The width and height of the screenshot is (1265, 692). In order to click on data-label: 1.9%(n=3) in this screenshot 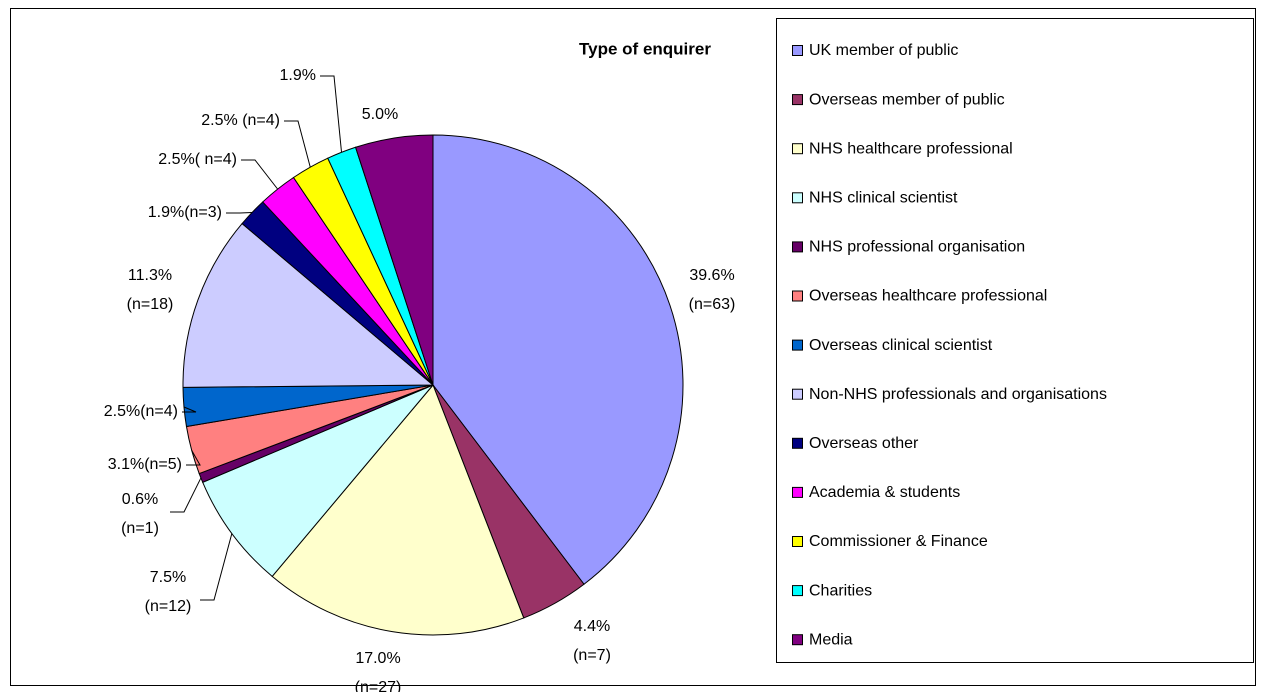, I will do `click(185, 212)`.